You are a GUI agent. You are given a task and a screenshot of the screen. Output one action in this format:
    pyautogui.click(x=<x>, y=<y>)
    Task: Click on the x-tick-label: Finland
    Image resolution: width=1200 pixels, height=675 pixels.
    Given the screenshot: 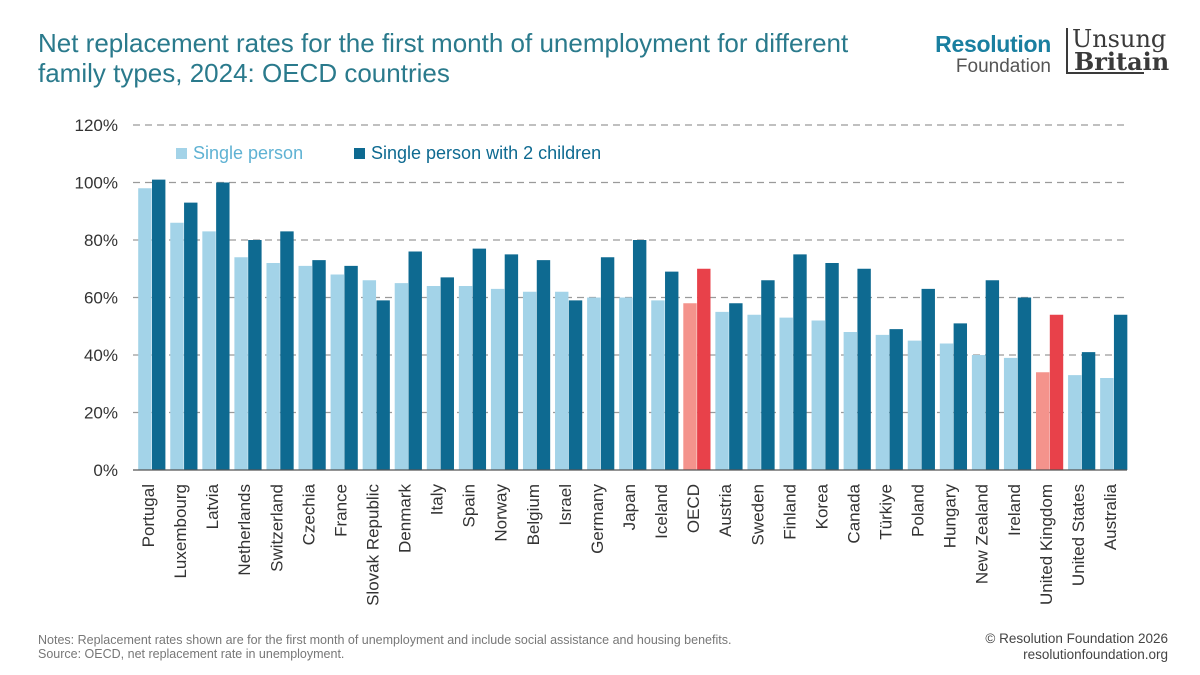 What is the action you would take?
    pyautogui.click(x=789, y=512)
    